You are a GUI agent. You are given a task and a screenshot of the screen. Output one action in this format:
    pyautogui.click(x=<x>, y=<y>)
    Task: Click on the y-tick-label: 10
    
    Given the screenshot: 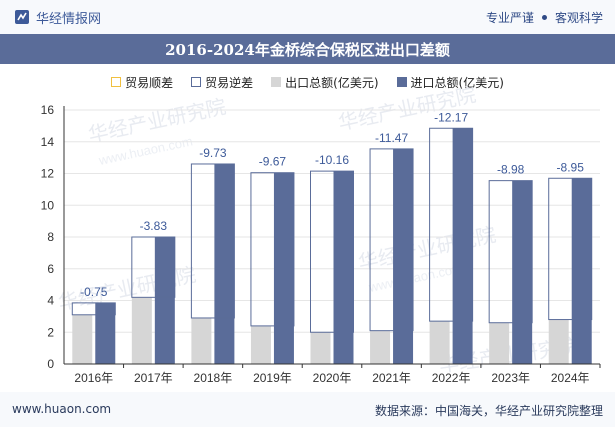 What is the action you would take?
    pyautogui.click(x=48, y=205)
    